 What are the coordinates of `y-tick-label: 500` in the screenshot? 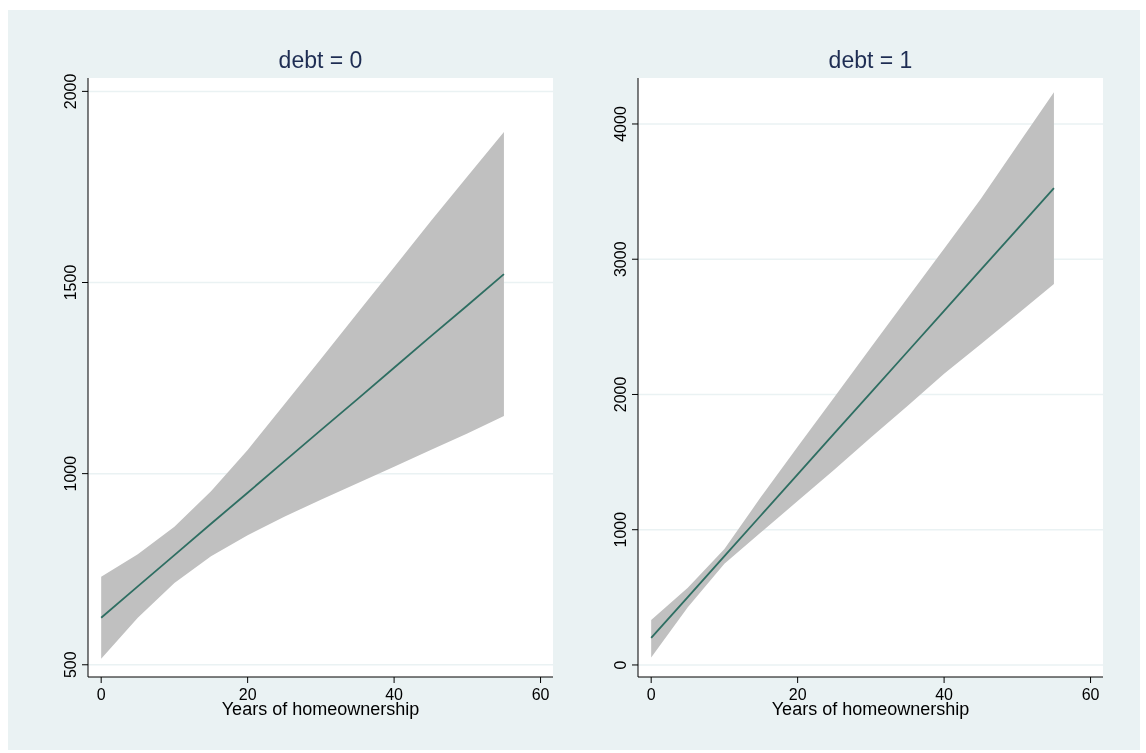 It's located at (70, 665).